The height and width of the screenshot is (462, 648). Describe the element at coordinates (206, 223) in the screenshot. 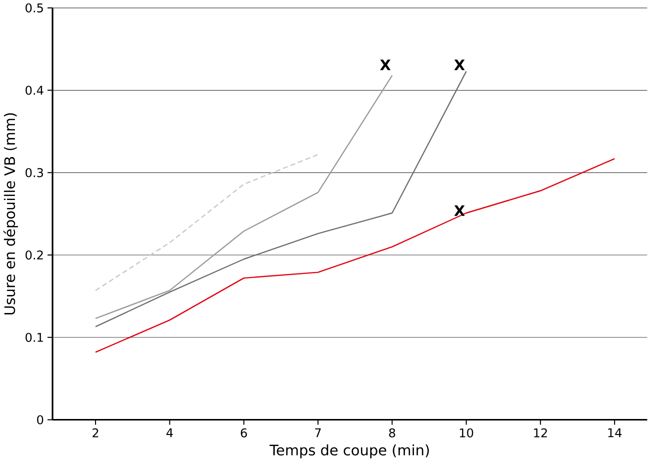

I see `line-series` at that location.